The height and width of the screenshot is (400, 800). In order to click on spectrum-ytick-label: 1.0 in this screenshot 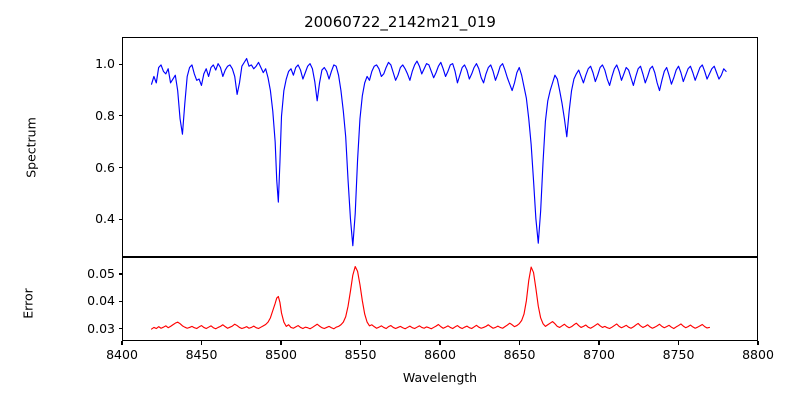, I will do `click(105, 64)`.